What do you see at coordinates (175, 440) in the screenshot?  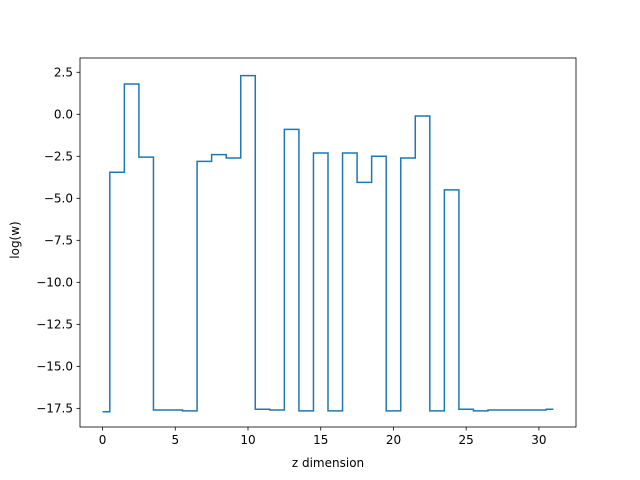 I see `x-tick-label: 5` at bounding box center [175, 440].